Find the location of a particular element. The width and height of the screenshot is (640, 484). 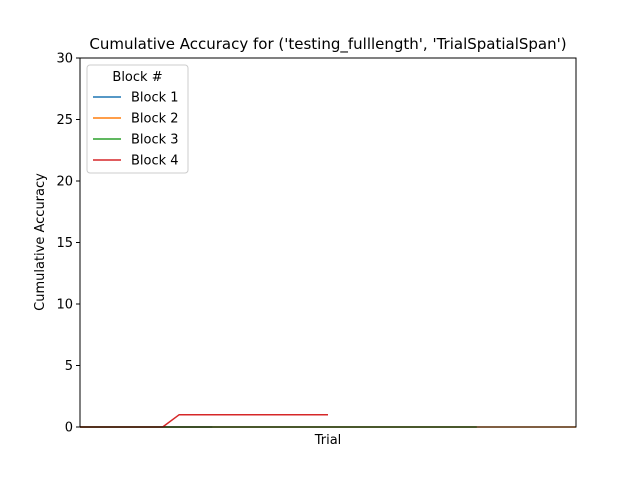

legend-box is located at coordinates (137, 119).